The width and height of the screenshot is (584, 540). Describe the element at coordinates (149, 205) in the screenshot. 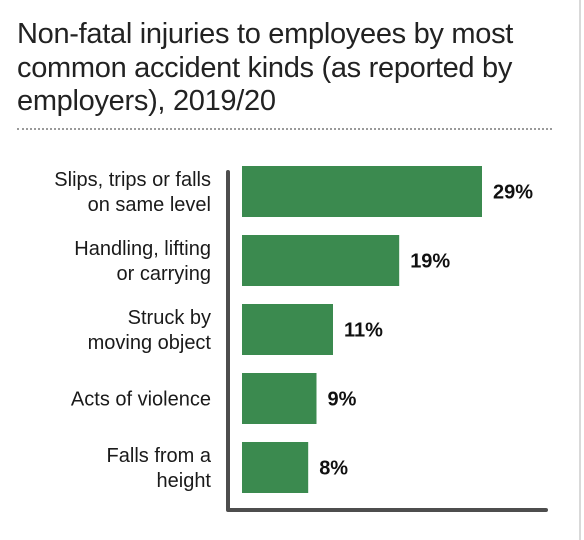

I see `category-label-0-line-1: on same level` at that location.